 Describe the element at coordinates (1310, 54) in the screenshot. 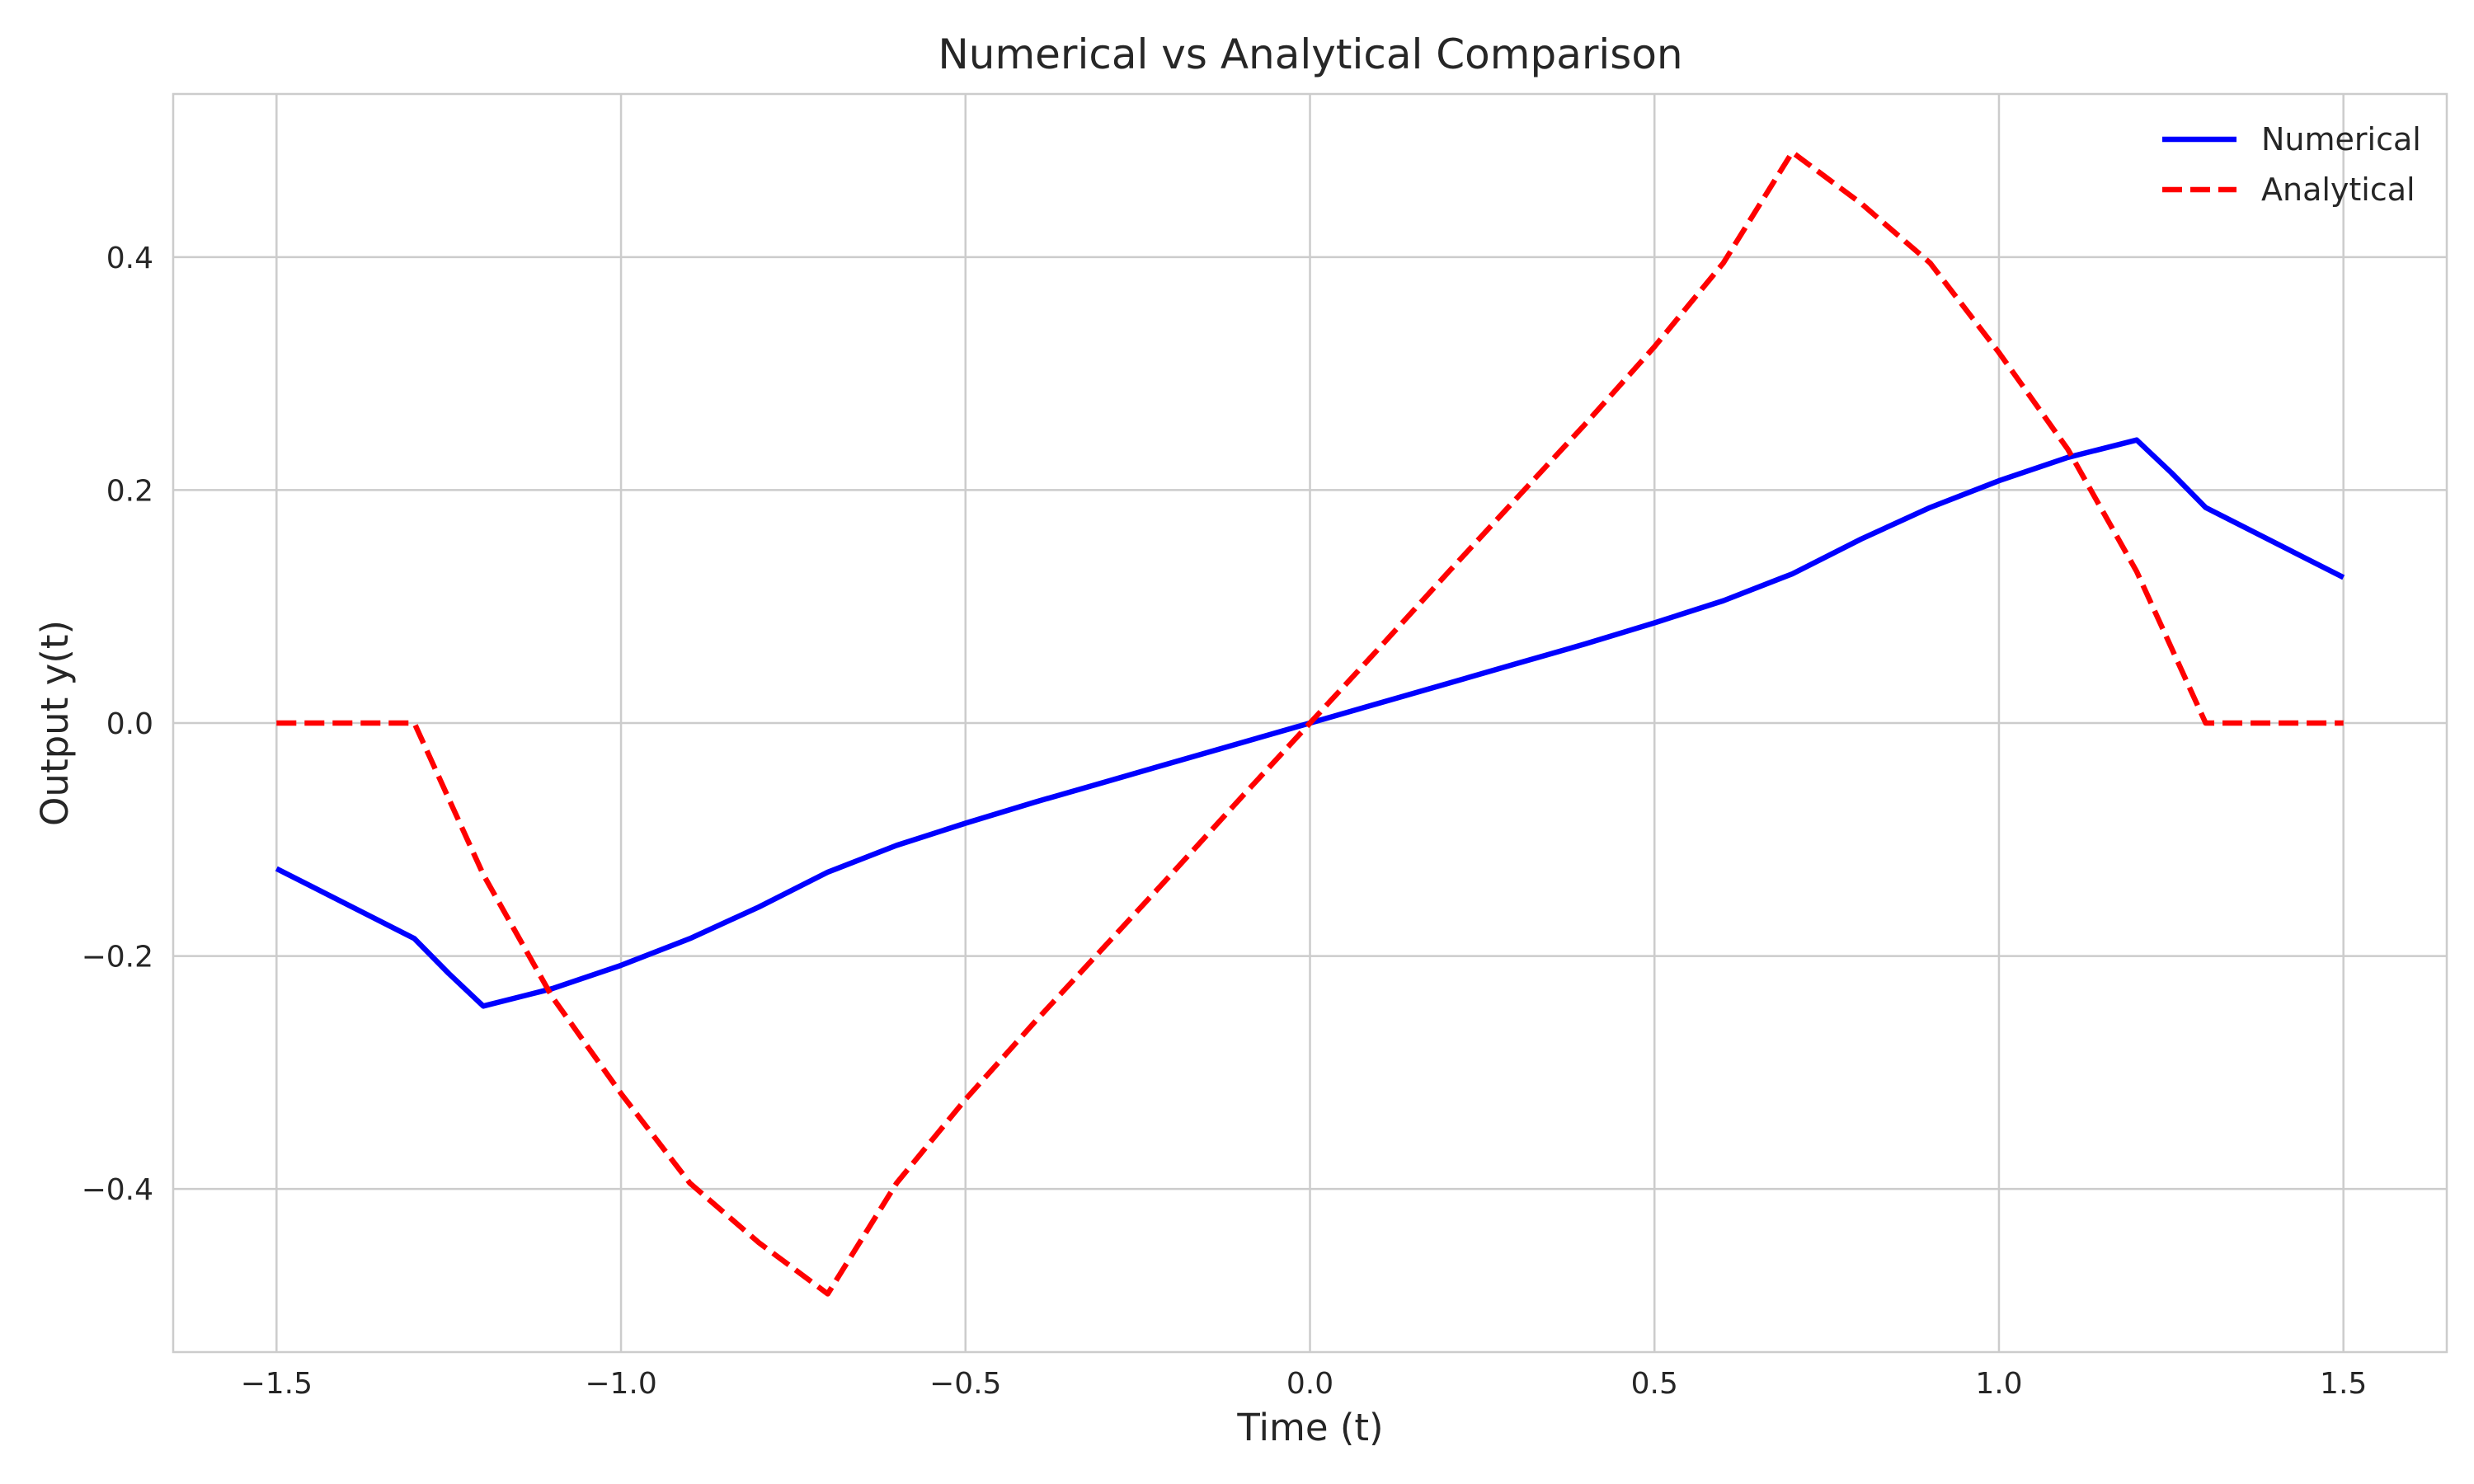

I see `chart-title: Numerical vs Analytical Comparison` at that location.